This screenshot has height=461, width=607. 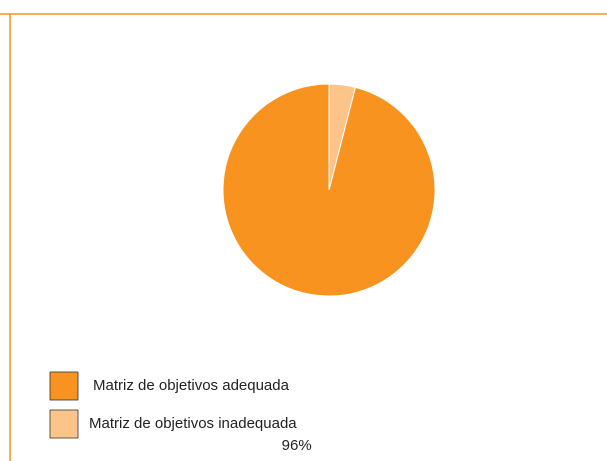 What do you see at coordinates (342, 137) in the screenshot?
I see `pie-slice` at bounding box center [342, 137].